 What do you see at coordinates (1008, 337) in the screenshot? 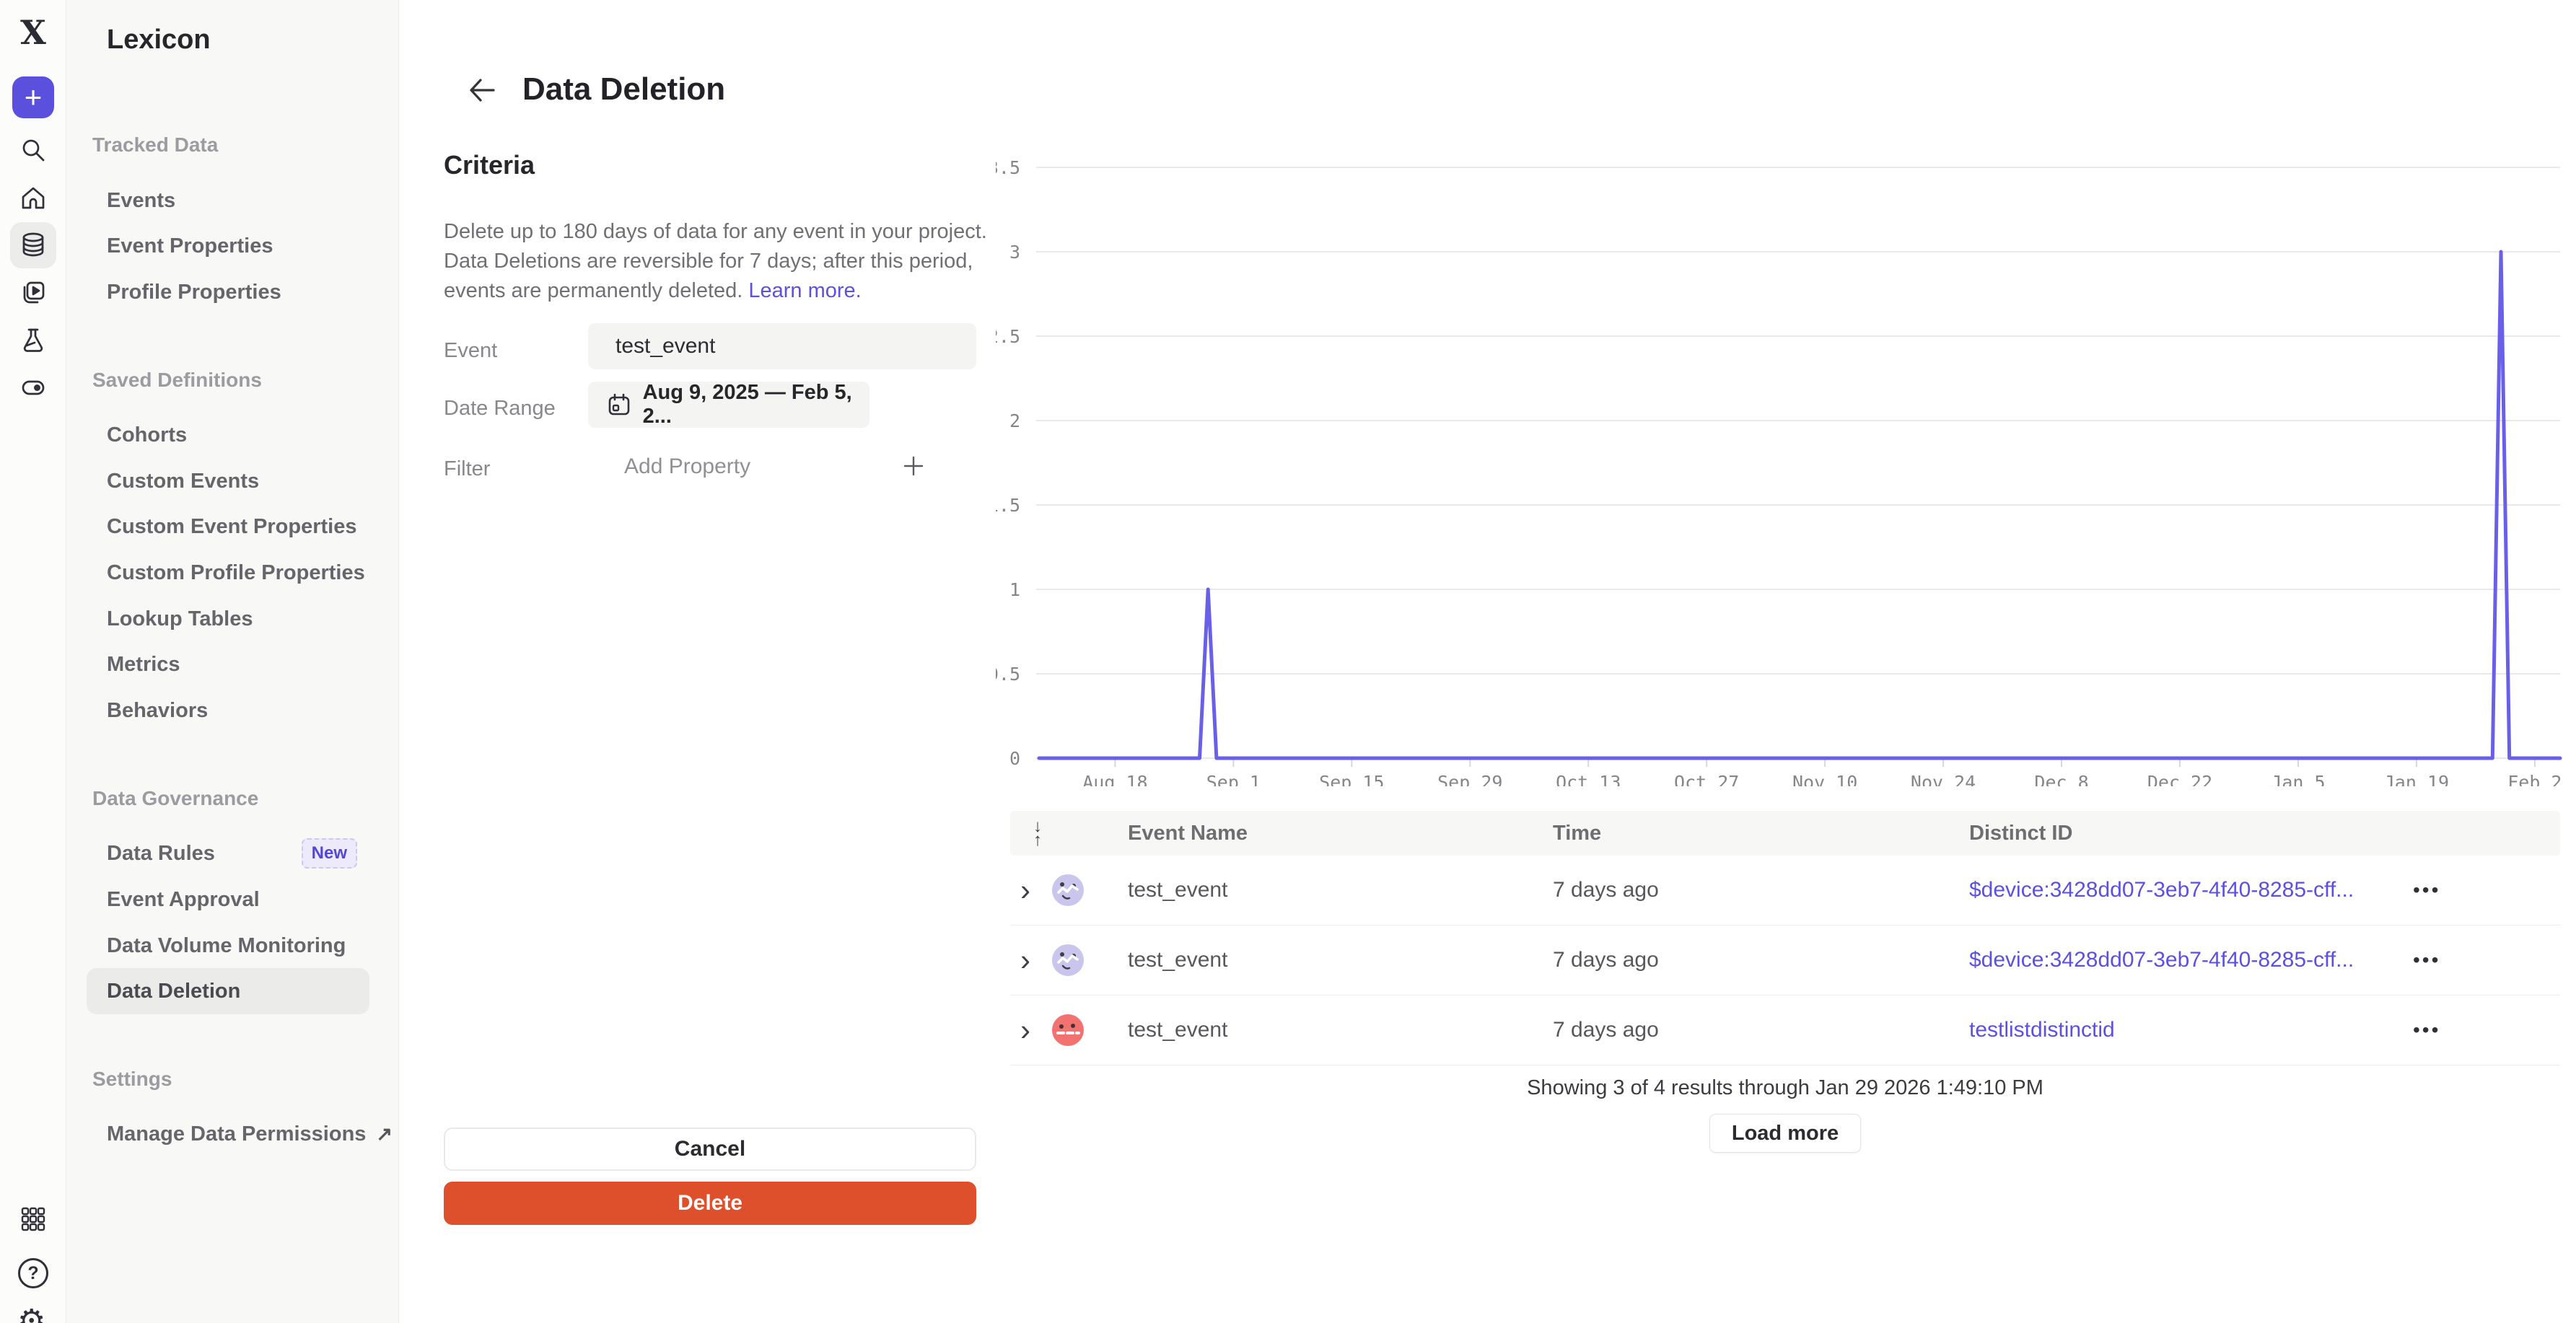
I see `svg-text: 2.5` at bounding box center [1008, 337].